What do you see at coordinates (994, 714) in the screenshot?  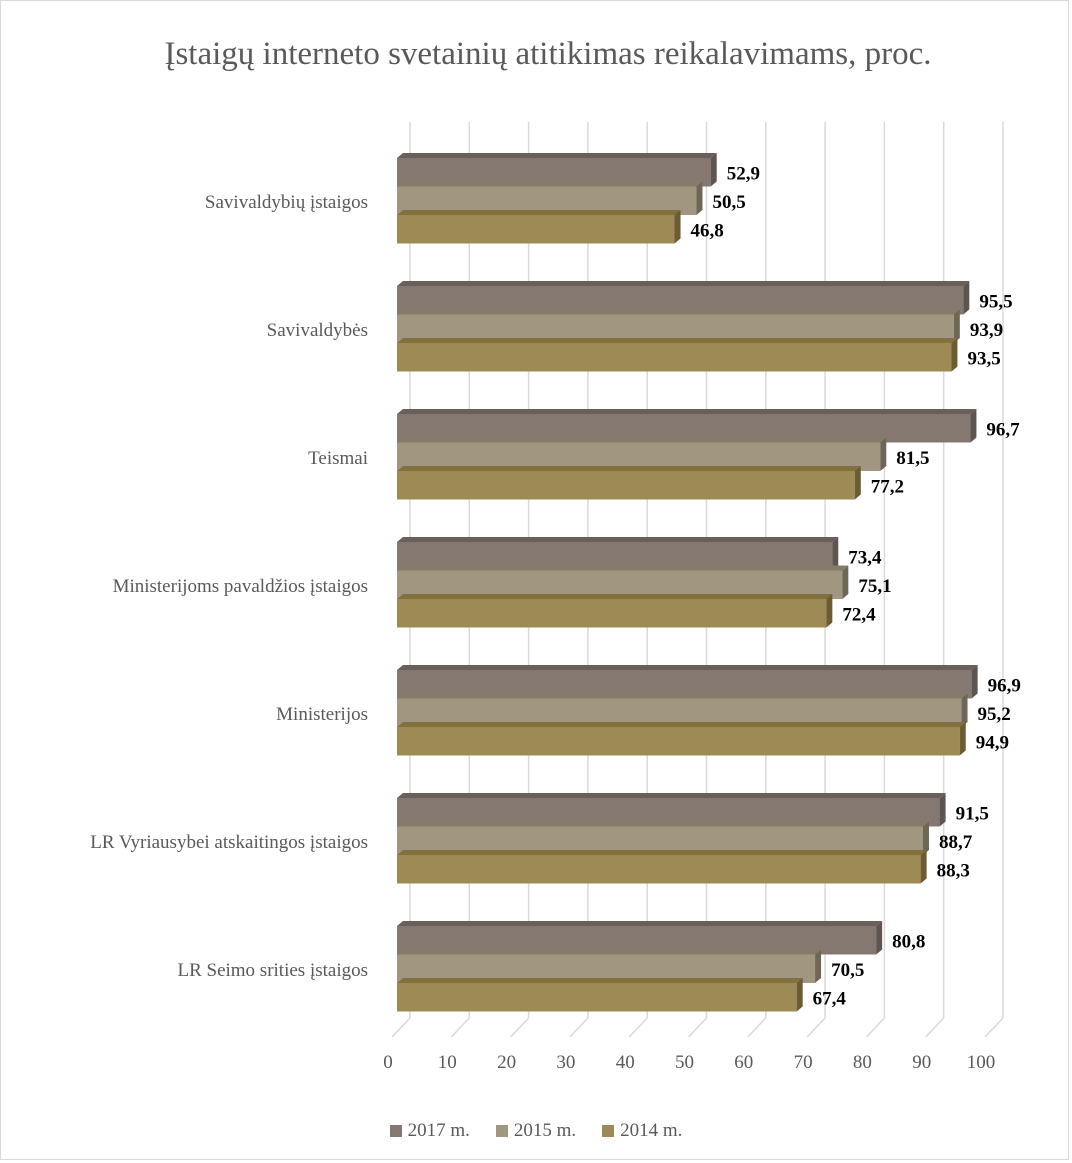 I see `data-label: 95,2` at bounding box center [994, 714].